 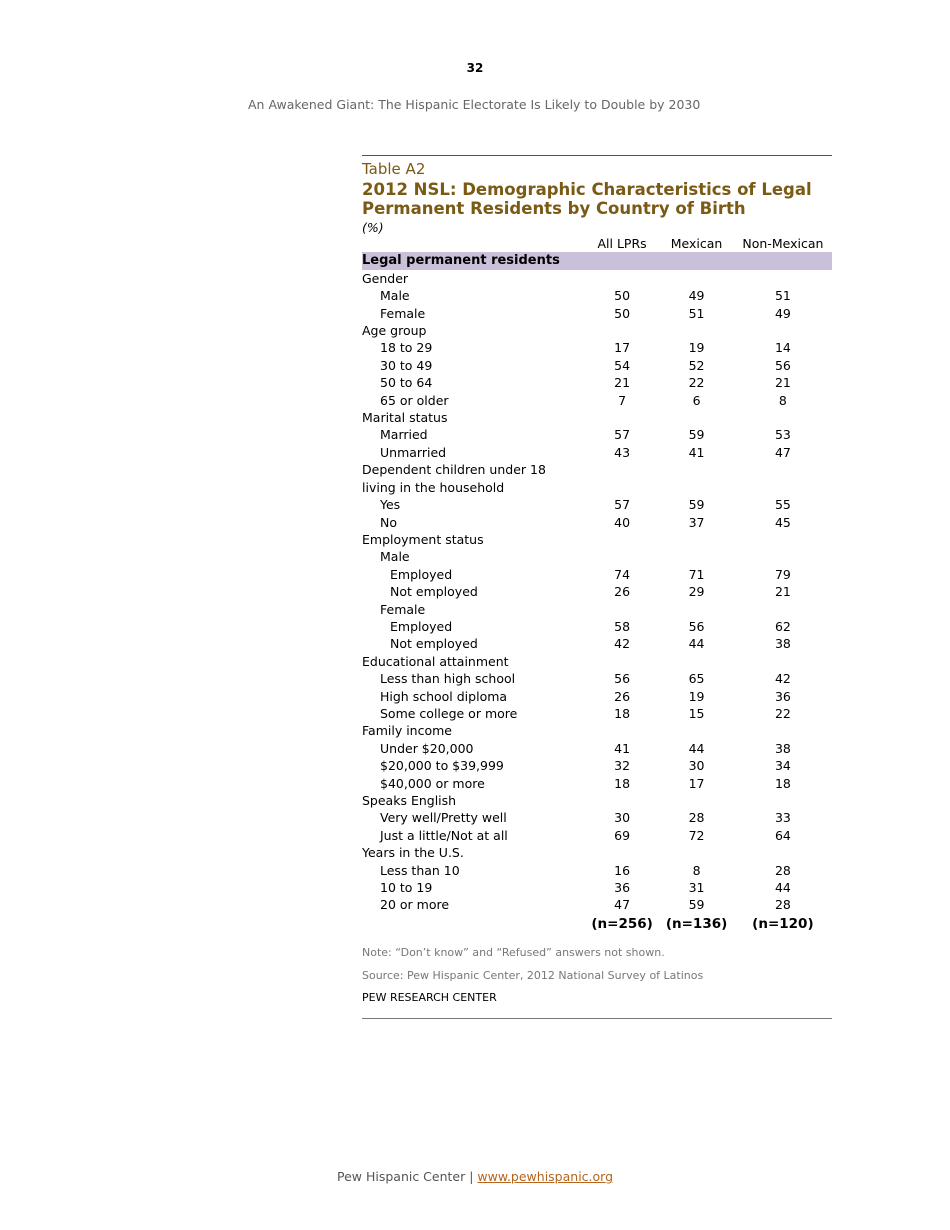 I want to click on section-row: Legal permanent residents, so click(x=597, y=261).